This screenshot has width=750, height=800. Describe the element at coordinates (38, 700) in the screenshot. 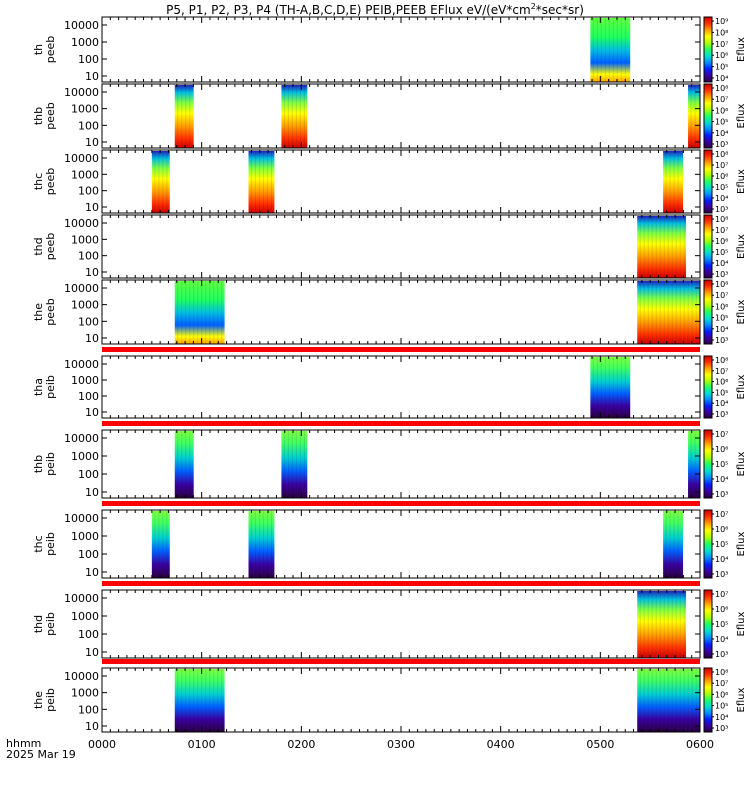

I see `y-axis-label-line: the` at that location.